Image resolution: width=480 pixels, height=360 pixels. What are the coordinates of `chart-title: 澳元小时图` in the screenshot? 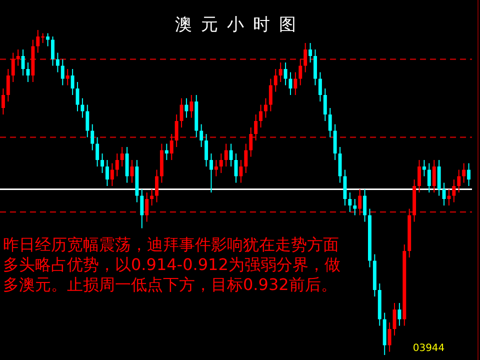 It's located at (240, 25).